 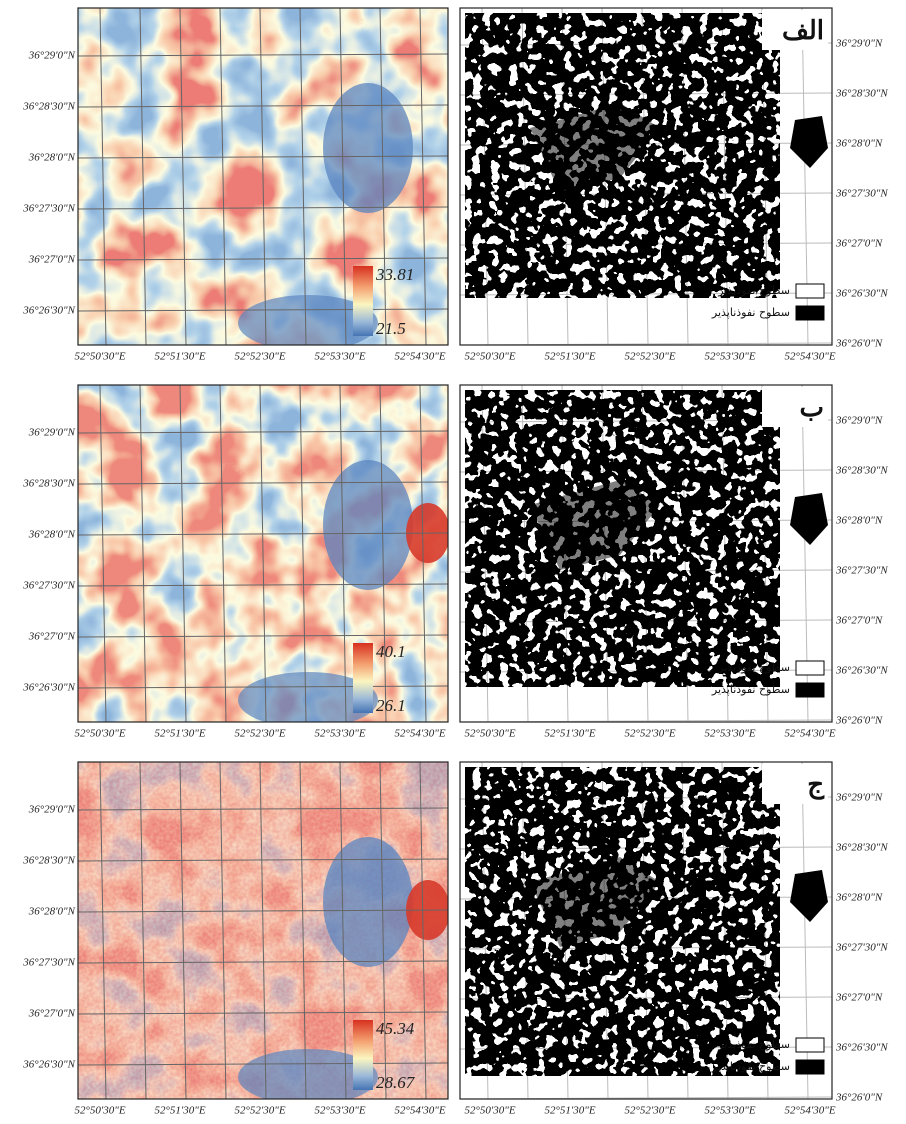 What do you see at coordinates (99, 734) in the screenshot?
I see `x-axis-label: 52°50'30"E` at bounding box center [99, 734].